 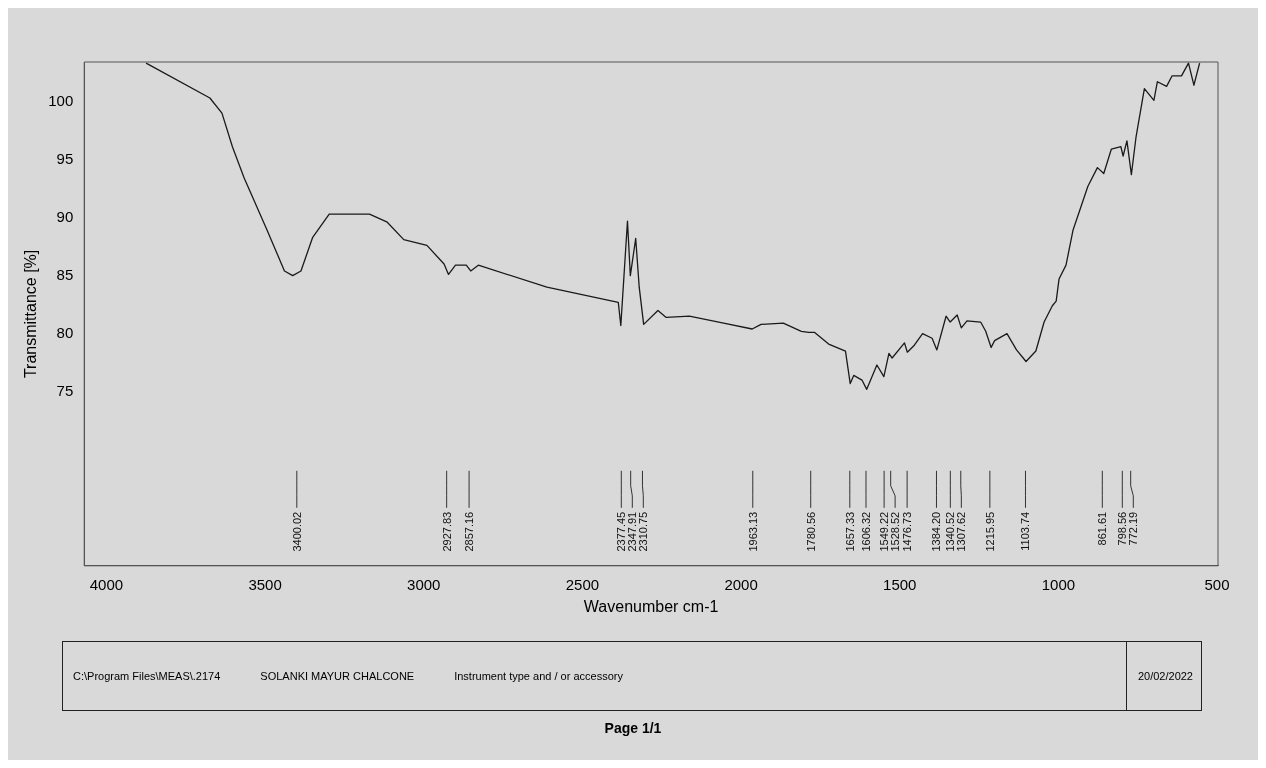 What do you see at coordinates (632, 531) in the screenshot?
I see `ref-line-label: 2347.91` at bounding box center [632, 531].